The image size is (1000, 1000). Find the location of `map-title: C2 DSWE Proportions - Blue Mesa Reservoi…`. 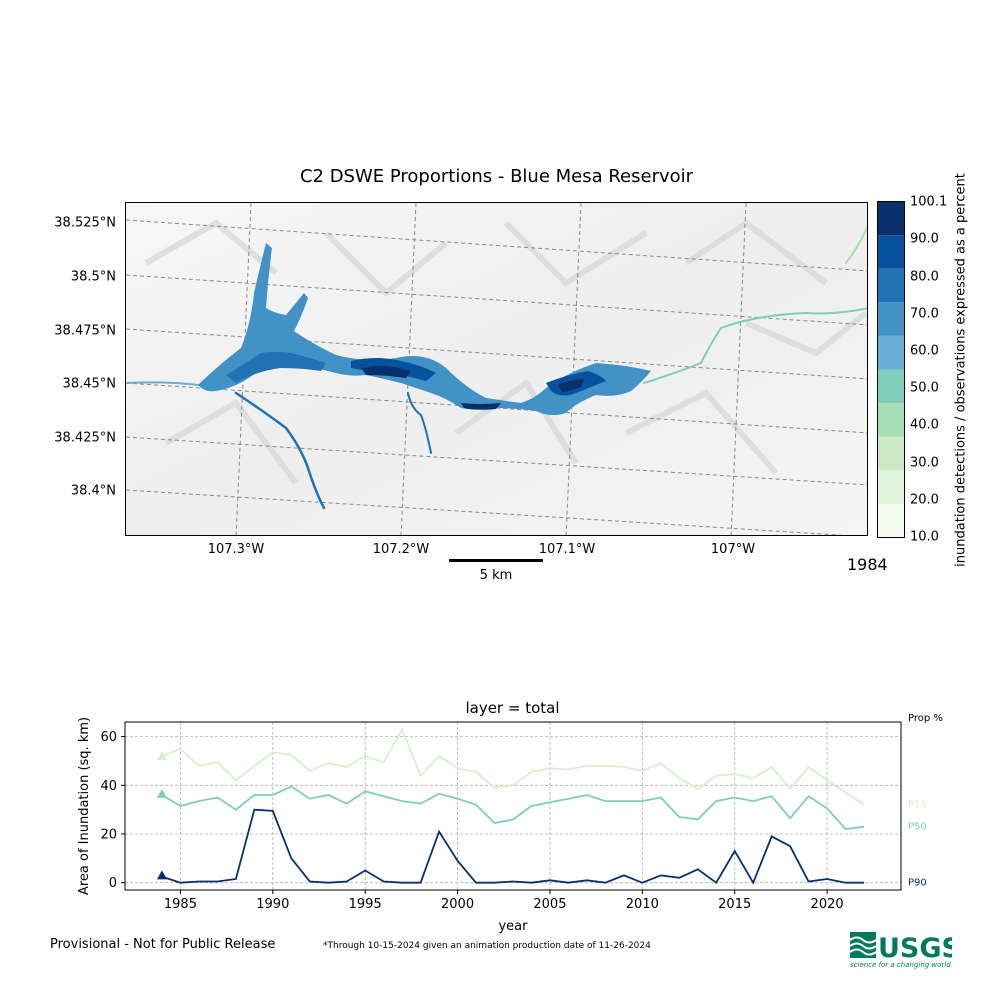

map-title: C2 DSWE Proportions - Blue Mesa Reservoi… is located at coordinates (496, 176).